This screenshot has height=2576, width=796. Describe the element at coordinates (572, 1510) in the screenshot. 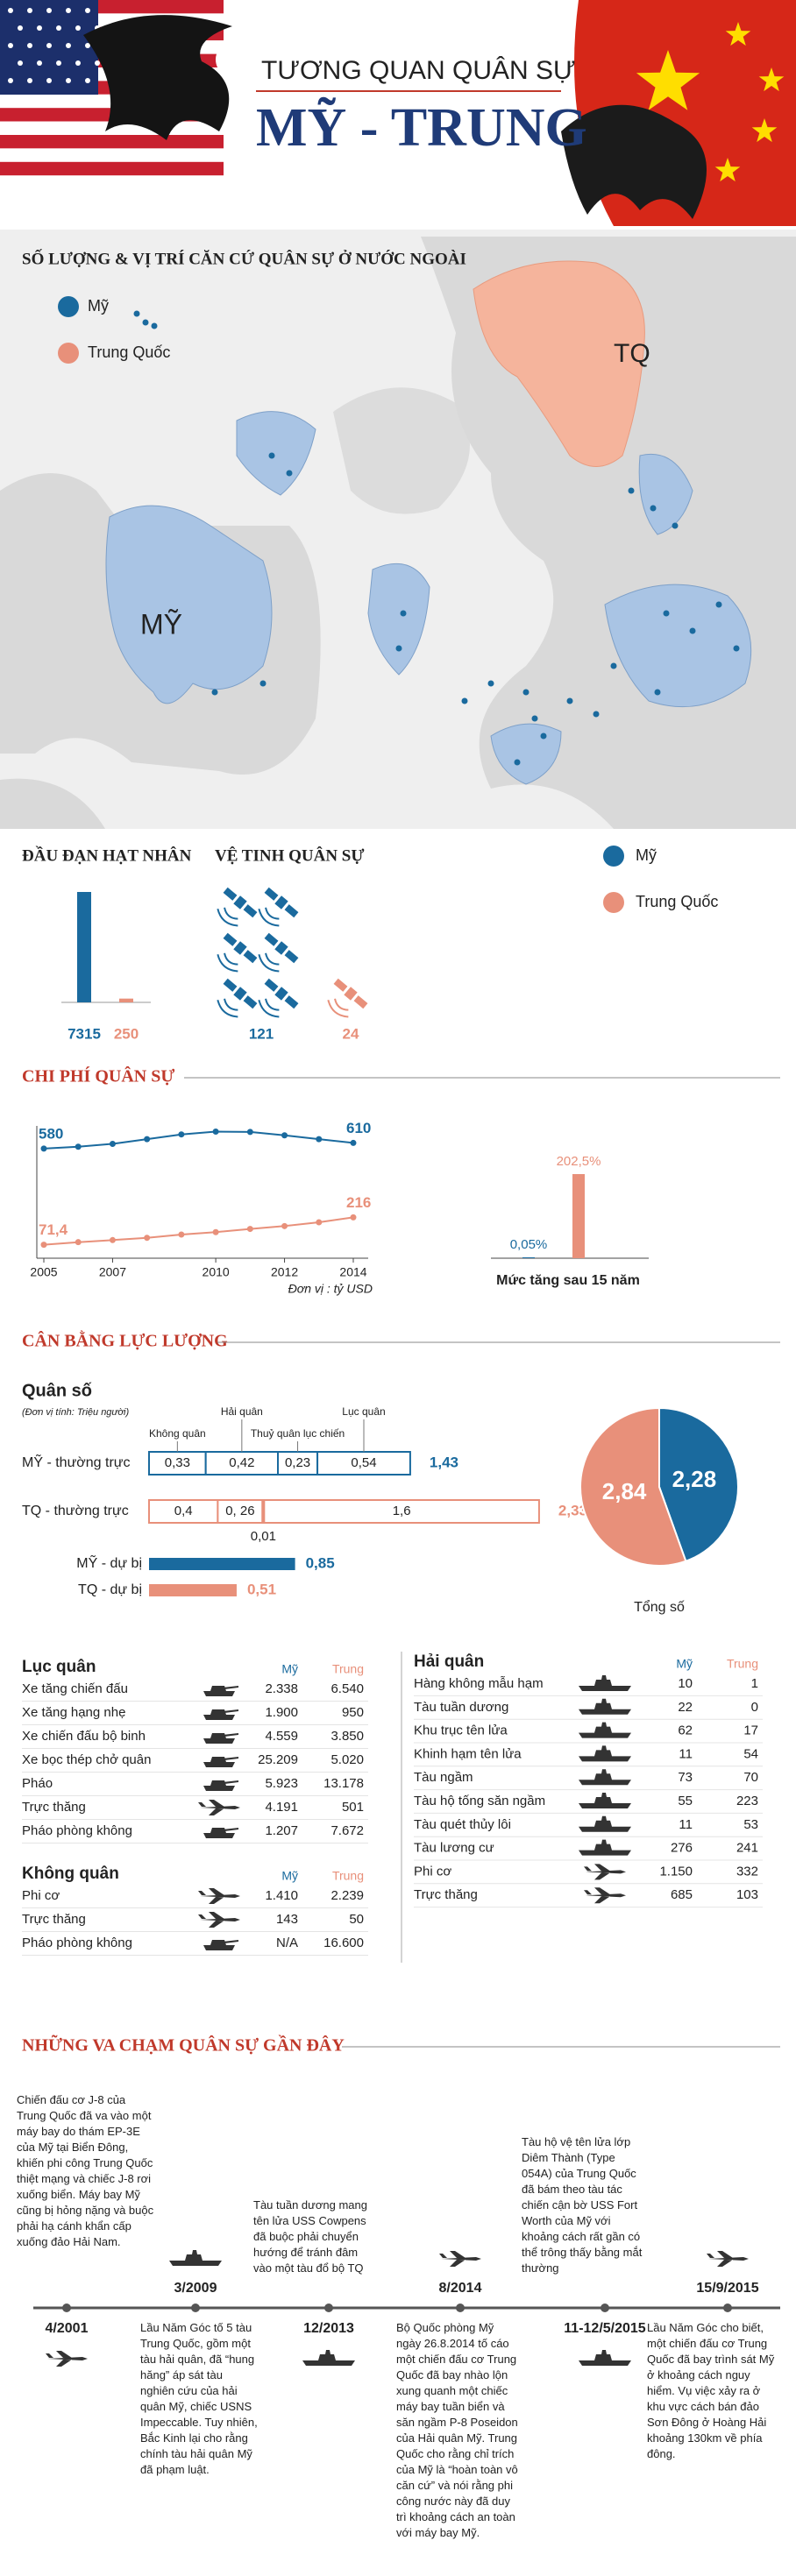

I see `total-label: 2,33` at that location.